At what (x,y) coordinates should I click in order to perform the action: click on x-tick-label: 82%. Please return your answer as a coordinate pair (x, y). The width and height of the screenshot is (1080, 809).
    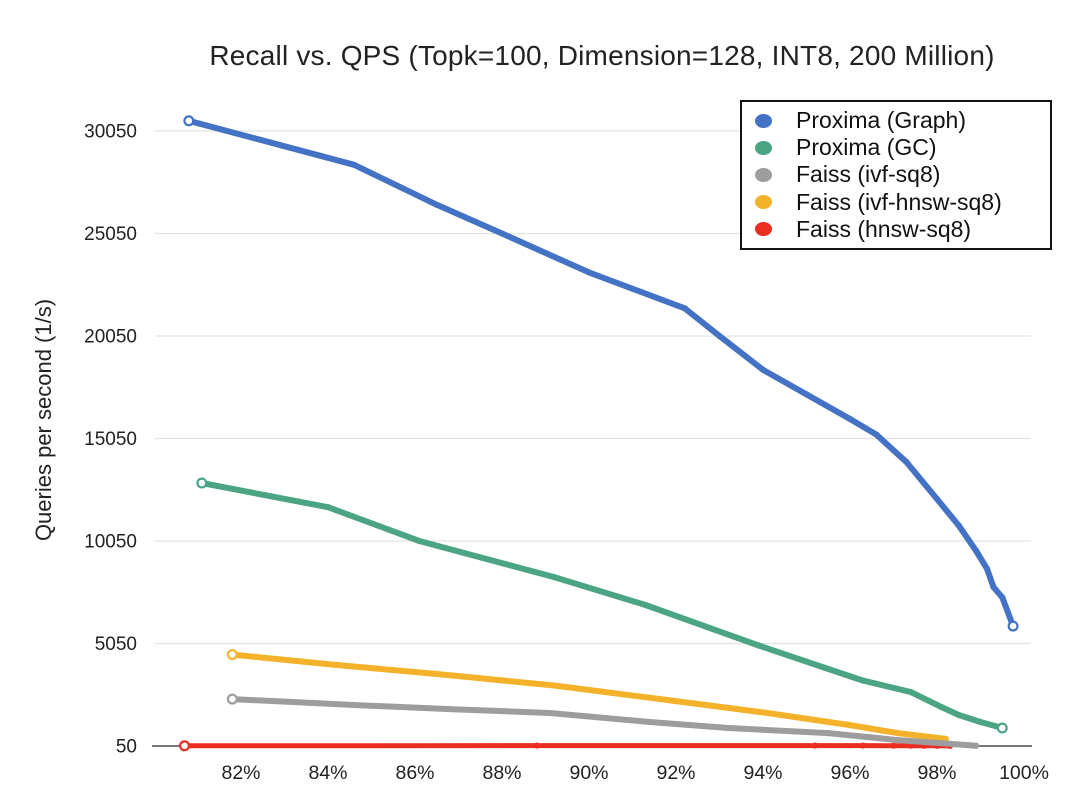
    Looking at the image, I should click on (240, 773).